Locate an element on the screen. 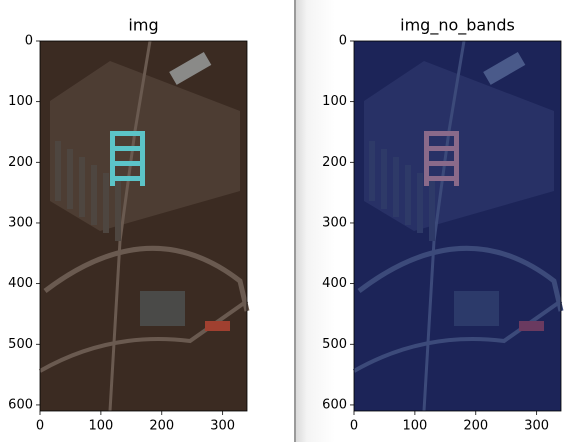 This screenshot has height=442, width=579. window-divider is located at coordinates (295, 221).